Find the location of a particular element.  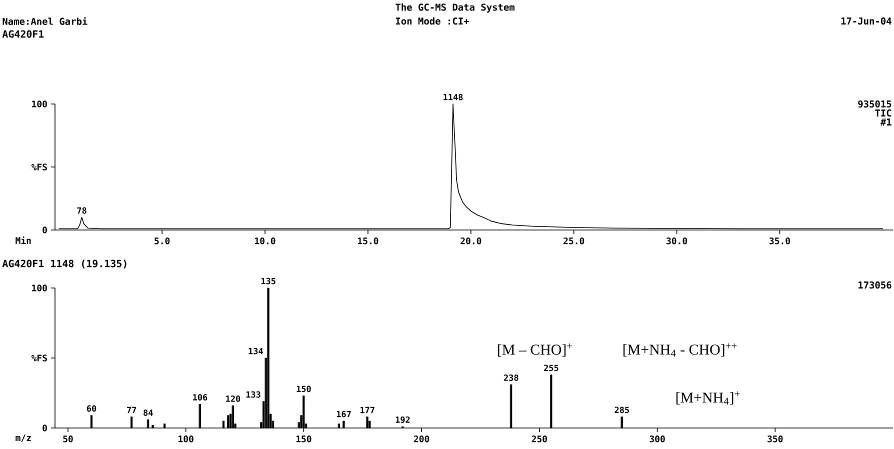

annotation: 120 is located at coordinates (233, 399).